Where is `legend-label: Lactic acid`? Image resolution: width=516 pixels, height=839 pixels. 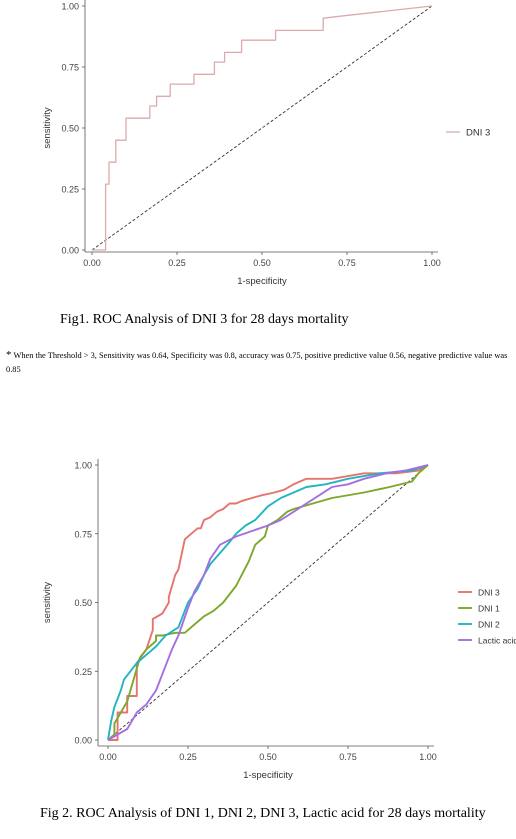 legend-label: Lactic acid is located at coordinates (497, 641).